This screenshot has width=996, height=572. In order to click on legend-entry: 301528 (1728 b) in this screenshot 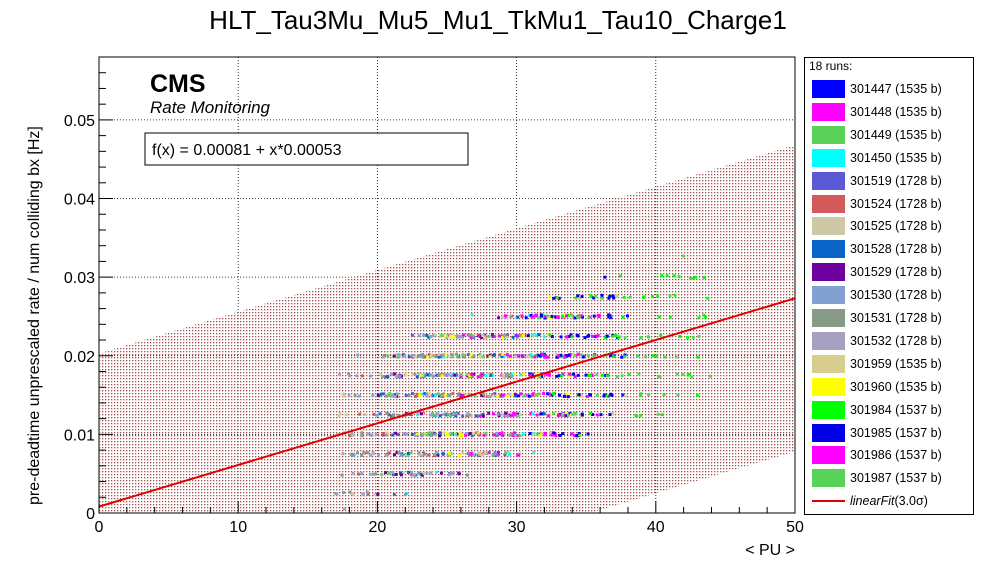, I will do `click(892, 249)`.